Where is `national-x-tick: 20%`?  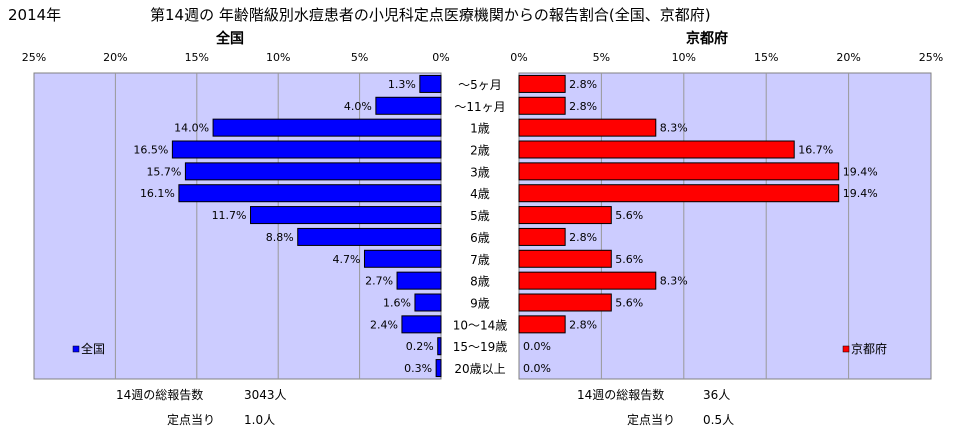
national-x-tick: 20% is located at coordinates (115, 57).